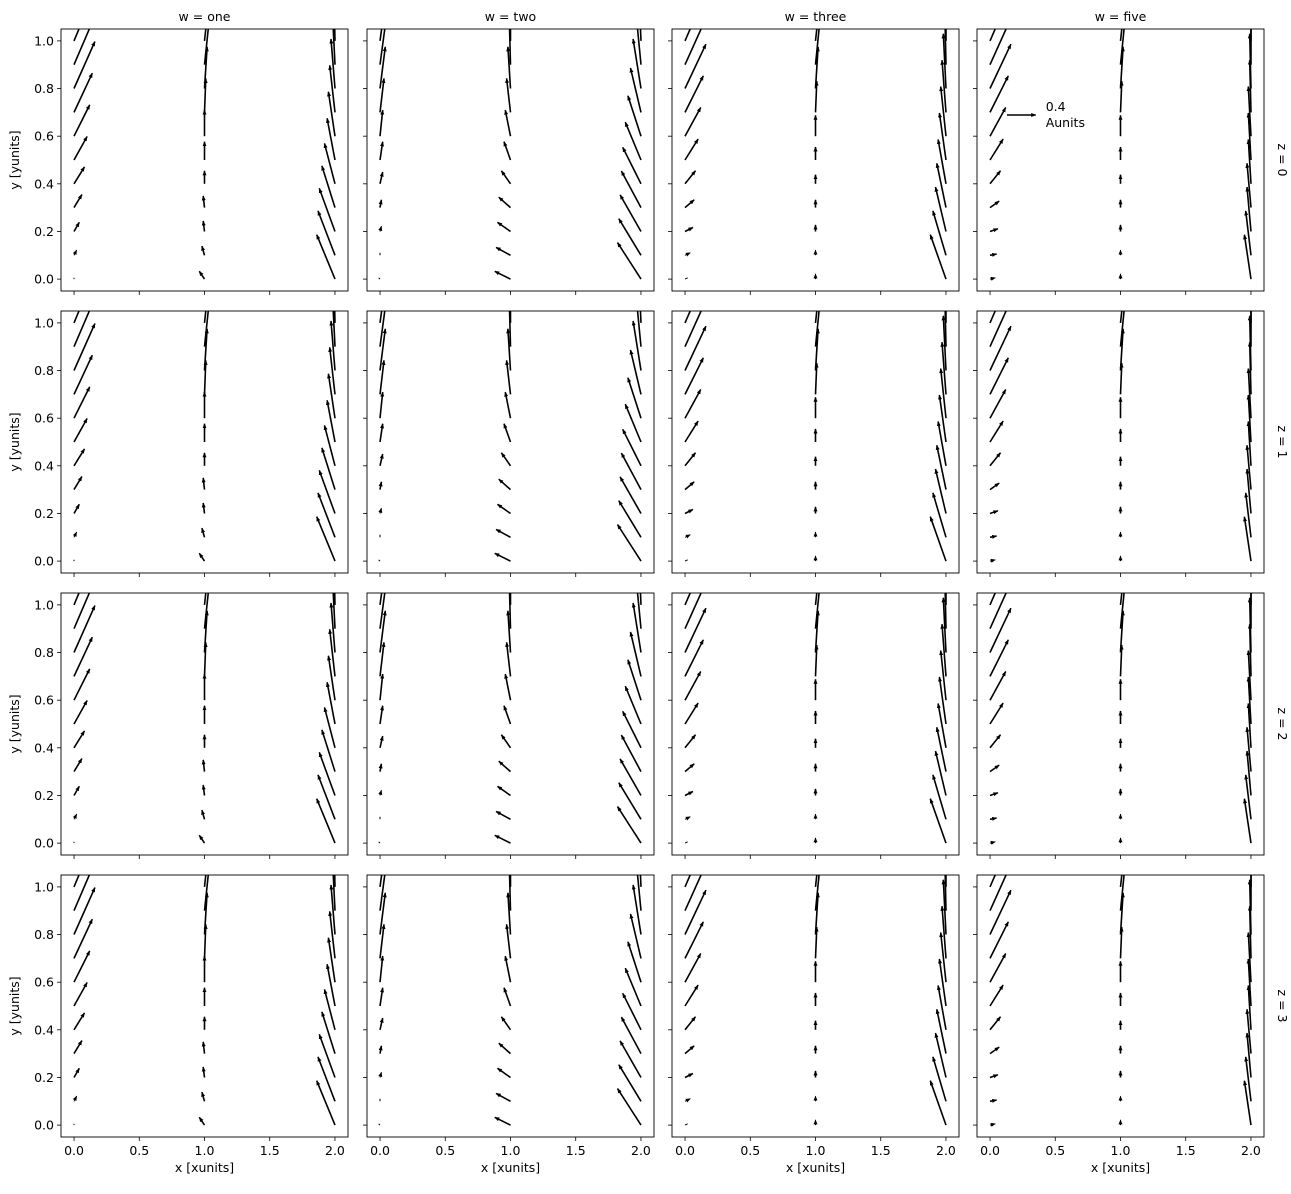 The width and height of the screenshot is (1291, 1194). I want to click on y-tick-label: 0.4, so click(44, 747).